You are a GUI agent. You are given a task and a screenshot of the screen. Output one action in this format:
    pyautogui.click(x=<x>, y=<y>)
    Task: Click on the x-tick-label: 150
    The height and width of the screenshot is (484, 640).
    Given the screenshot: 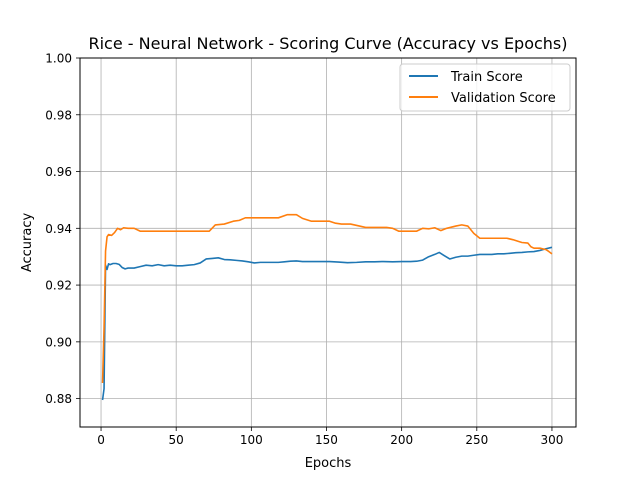 What is the action you would take?
    pyautogui.click(x=326, y=440)
    